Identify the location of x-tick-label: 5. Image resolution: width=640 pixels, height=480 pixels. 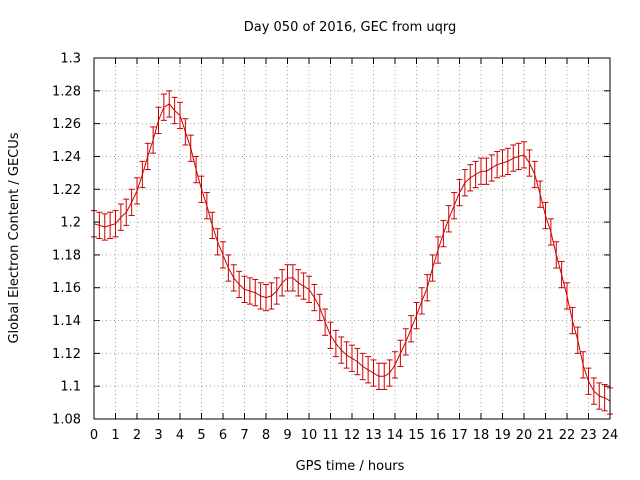
(201, 435).